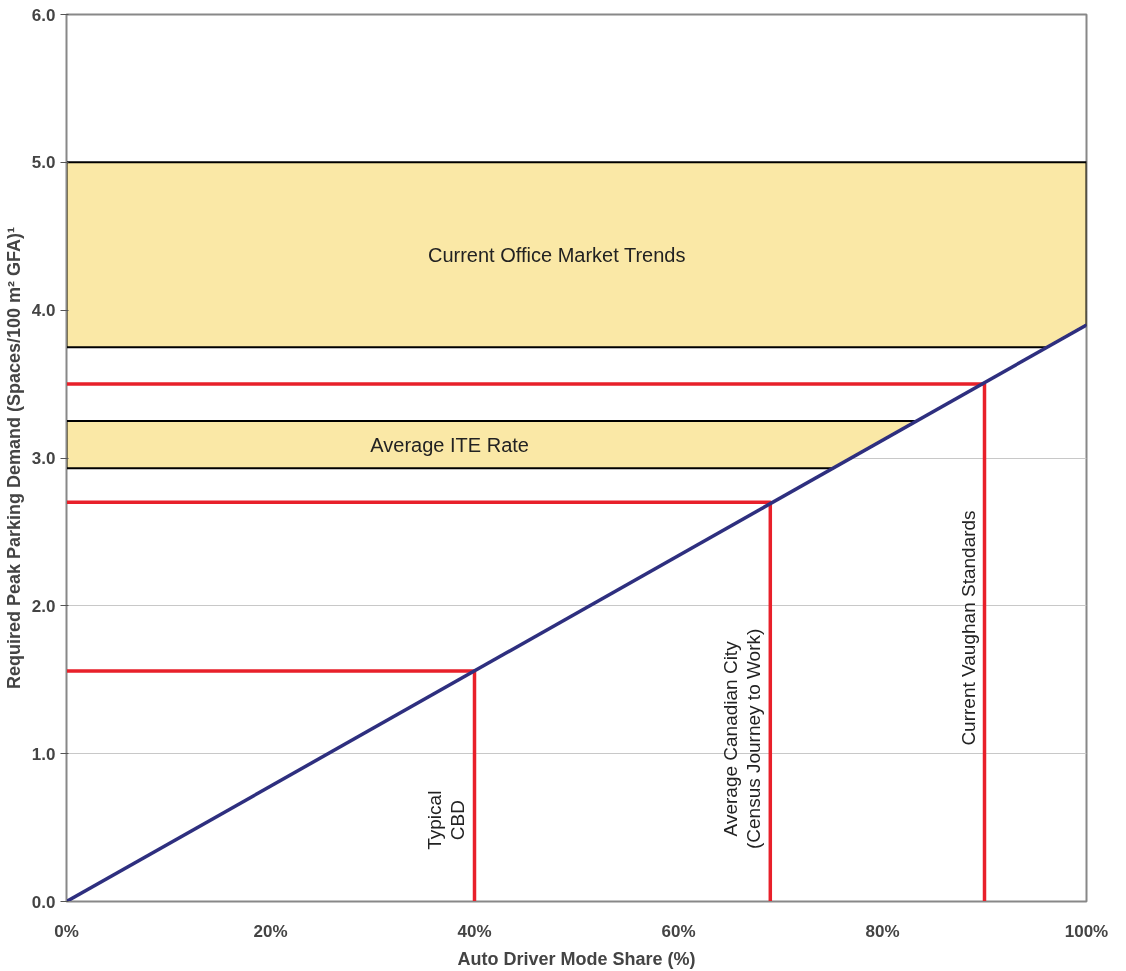  Describe the element at coordinates (882, 931) in the screenshot. I see `x-tick-label: 80%` at that location.